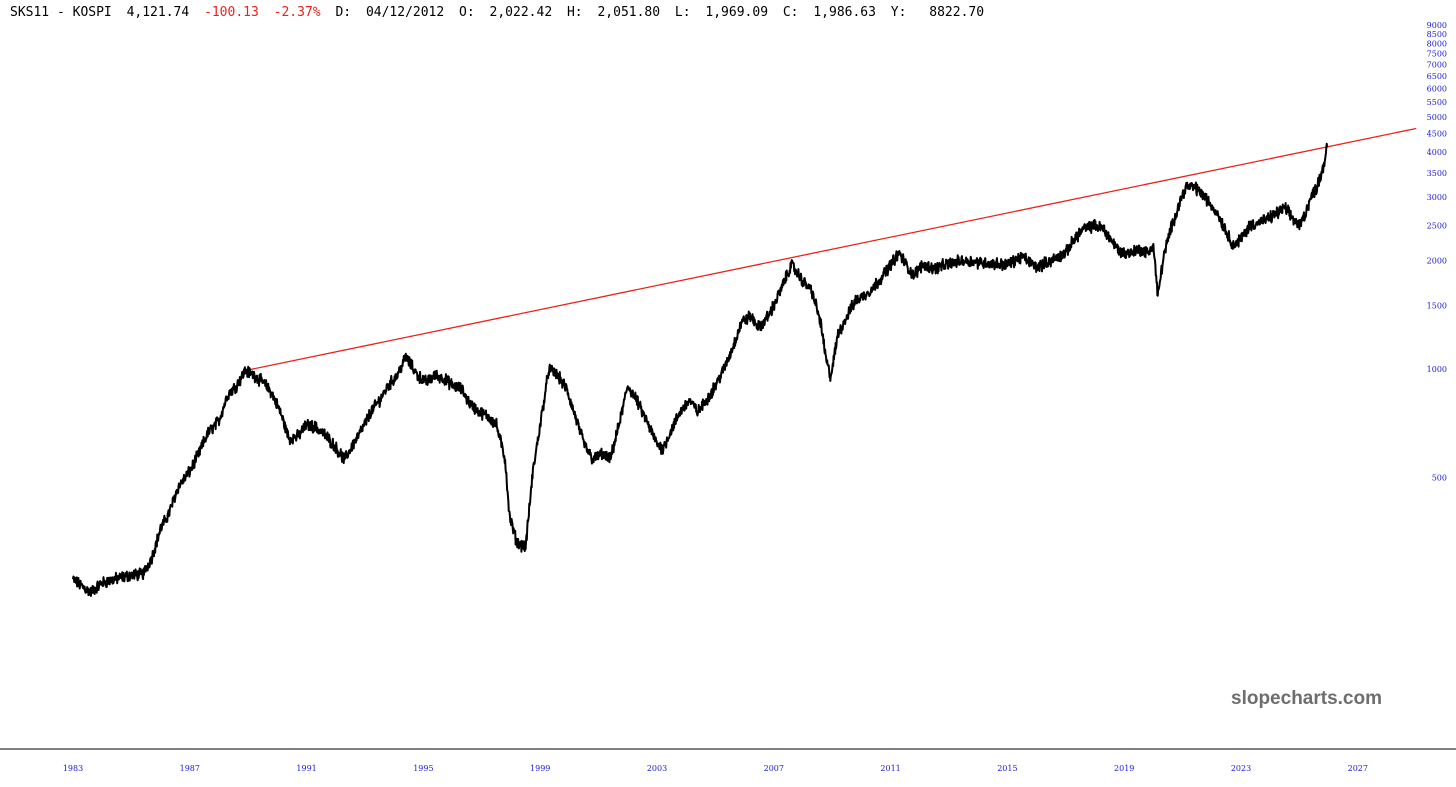 This screenshot has width=1456, height=787. What do you see at coordinates (158, 12) in the screenshot?
I see `header-last: 4,121.74` at bounding box center [158, 12].